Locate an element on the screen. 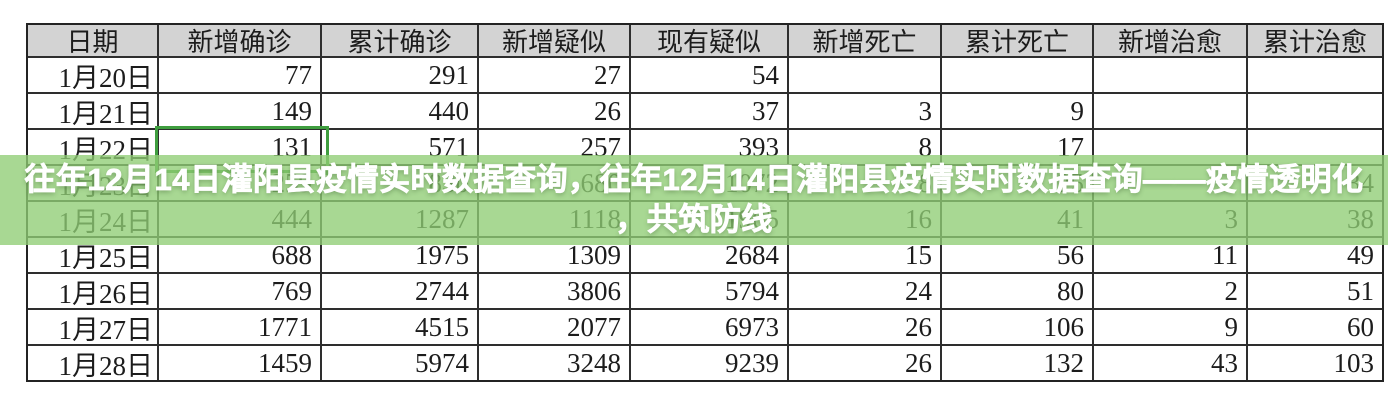 This screenshot has width=1388, height=400. value-cell: 769 is located at coordinates (239, 291).